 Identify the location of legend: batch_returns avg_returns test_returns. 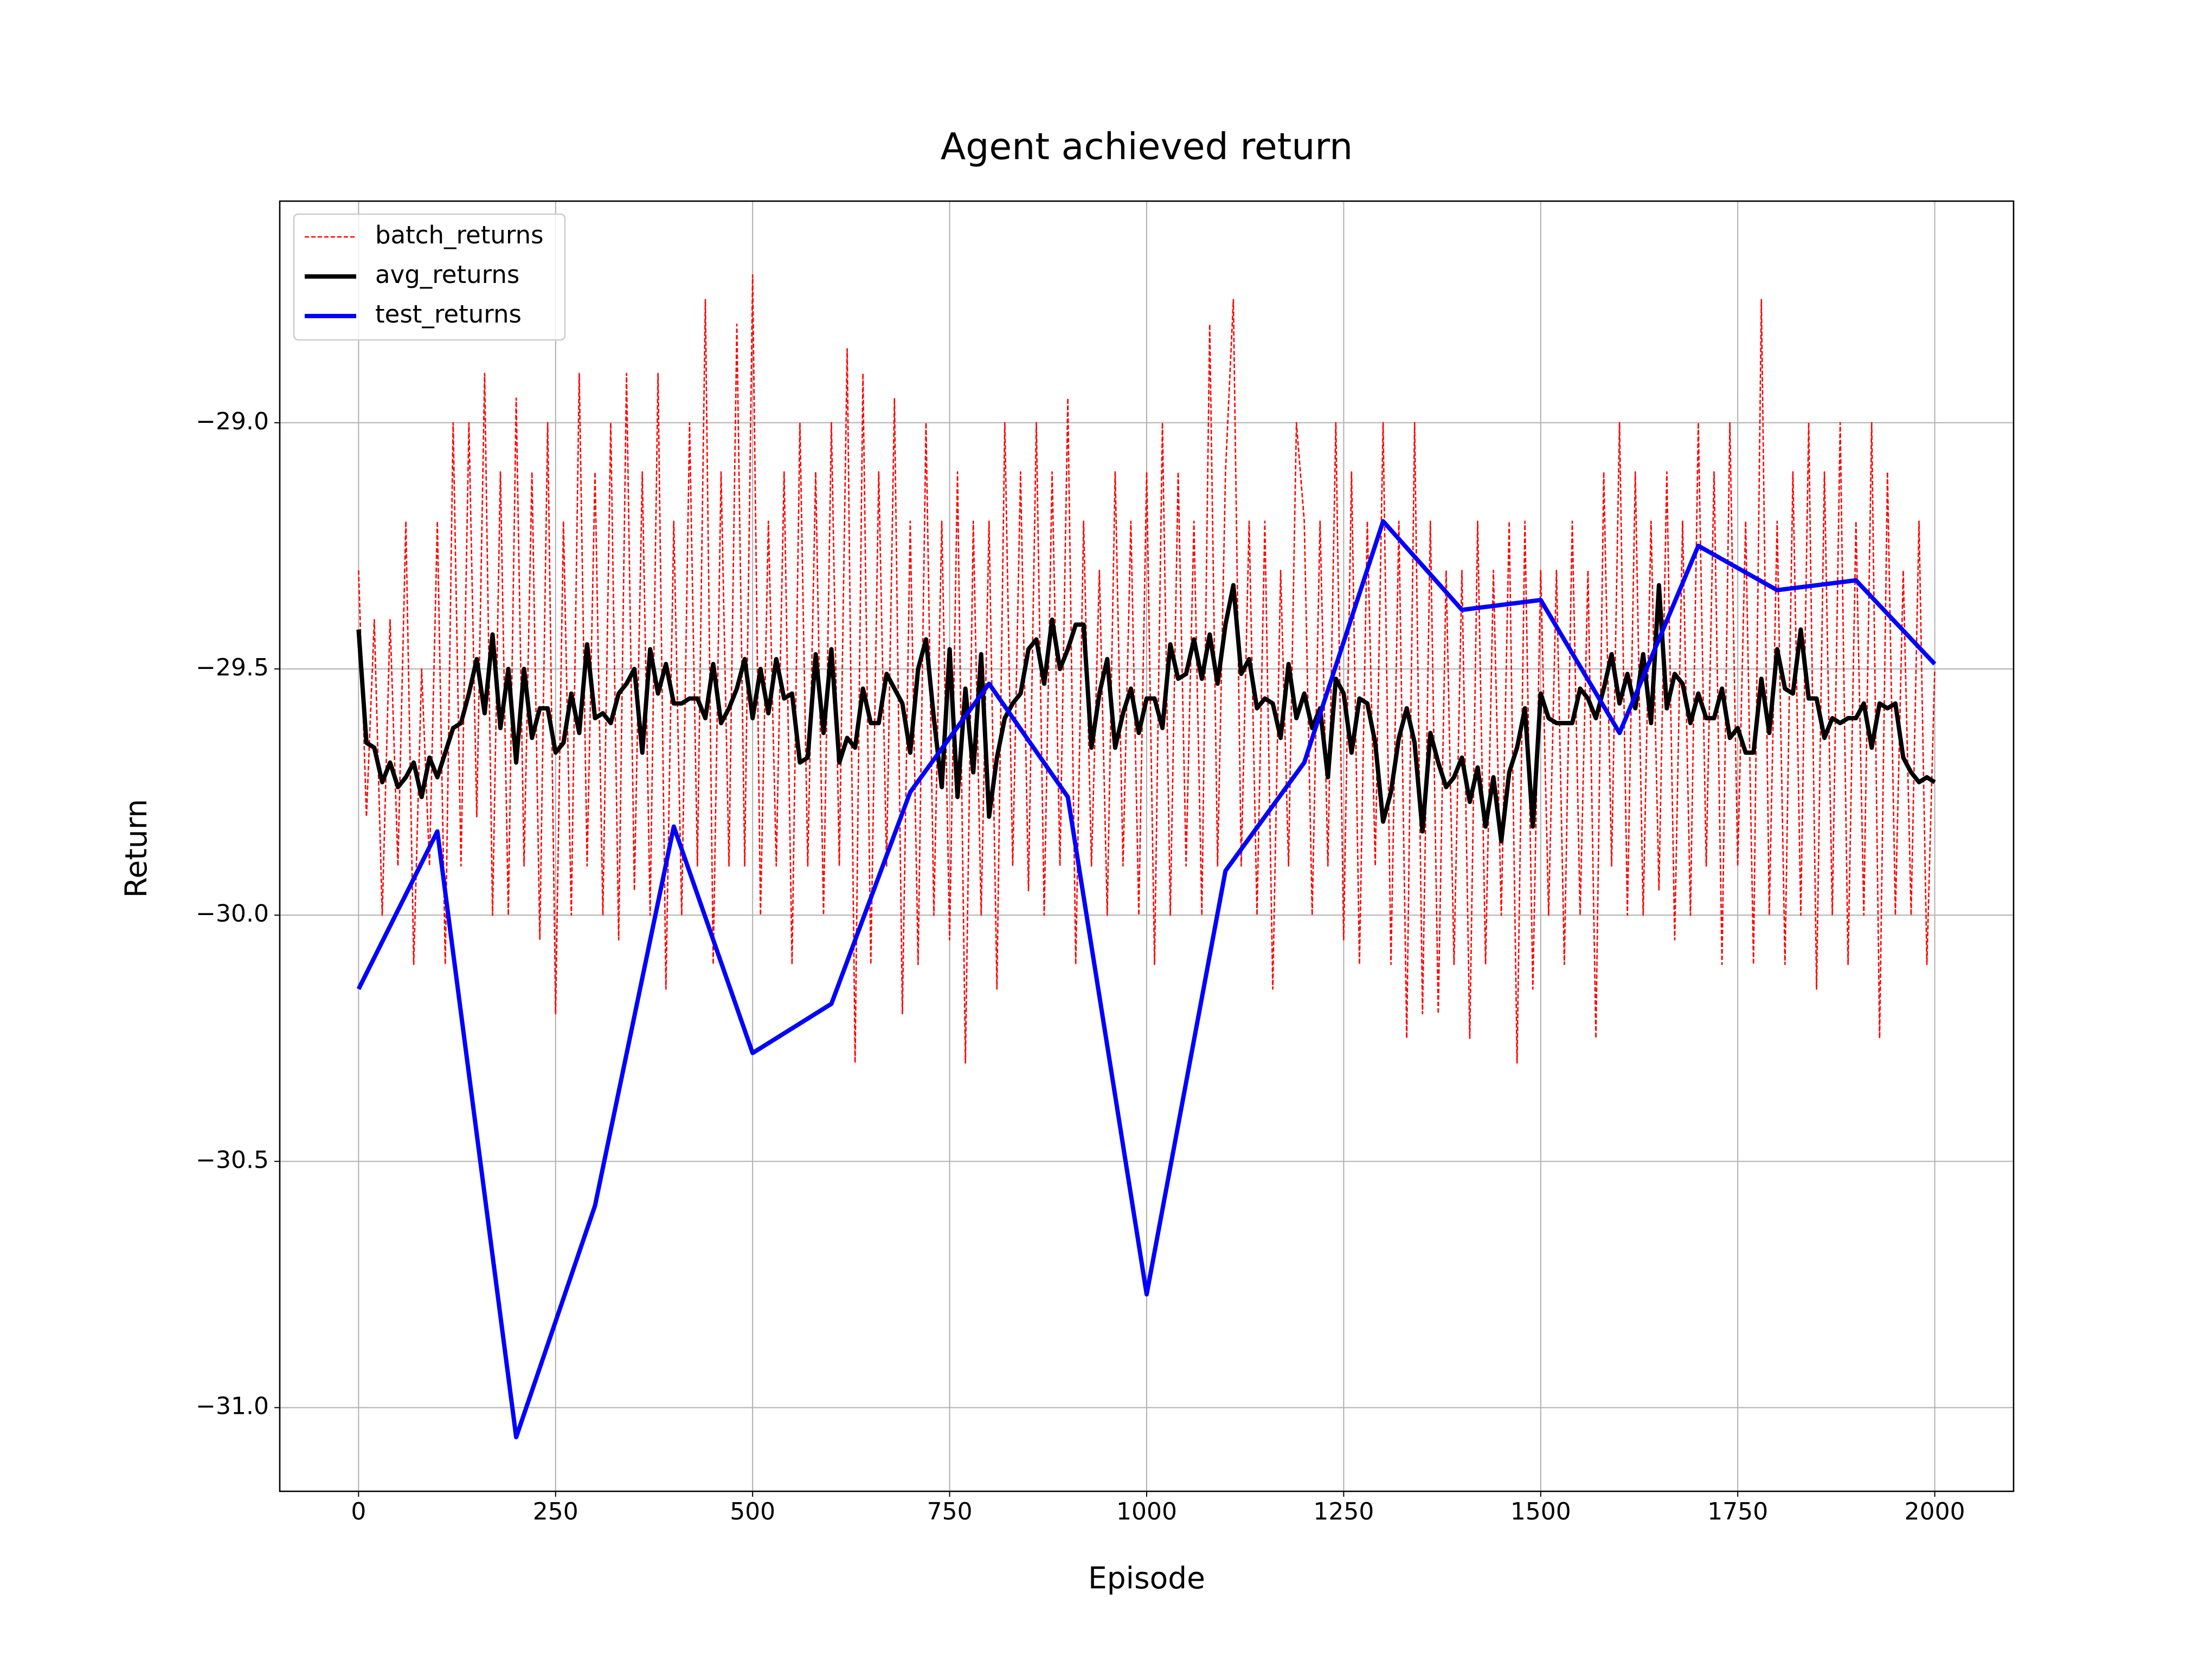
(429, 277).